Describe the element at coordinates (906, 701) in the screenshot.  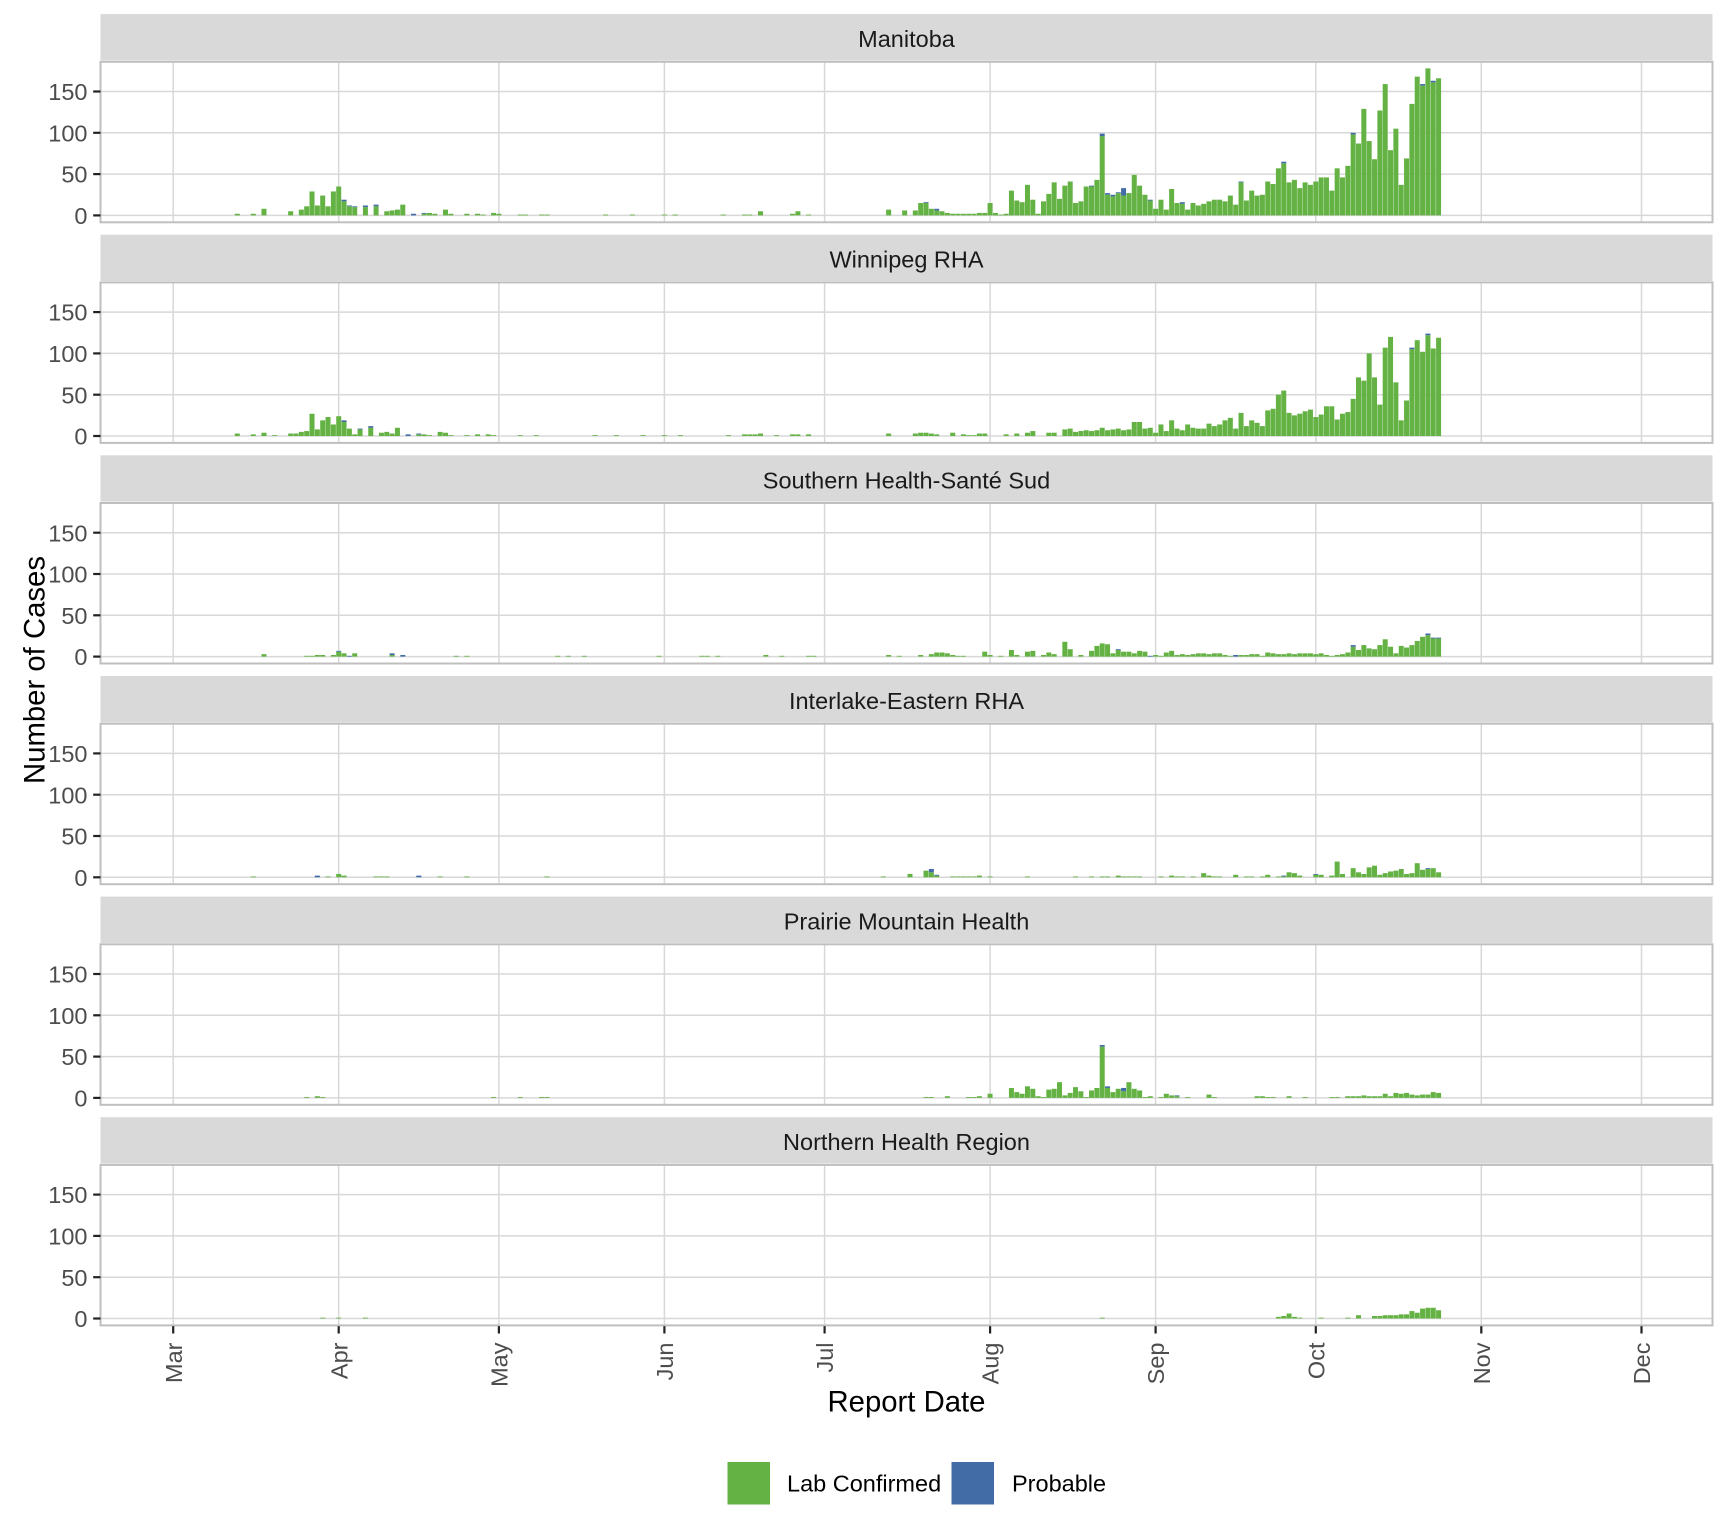
I see `svg-text: Interlake-Eastern RHA` at that location.